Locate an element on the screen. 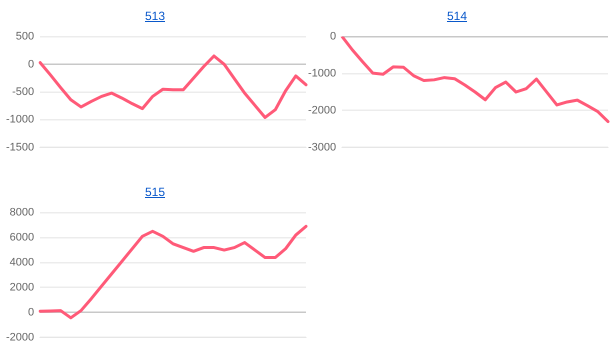 Image resolution: width=612 pixels, height=345 pixels. chart-title: 513 is located at coordinates (155, 16).